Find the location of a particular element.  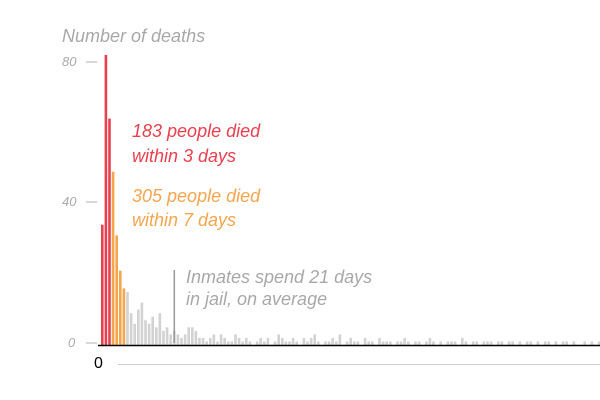

bar-day-45-later is located at coordinates (260, 341).